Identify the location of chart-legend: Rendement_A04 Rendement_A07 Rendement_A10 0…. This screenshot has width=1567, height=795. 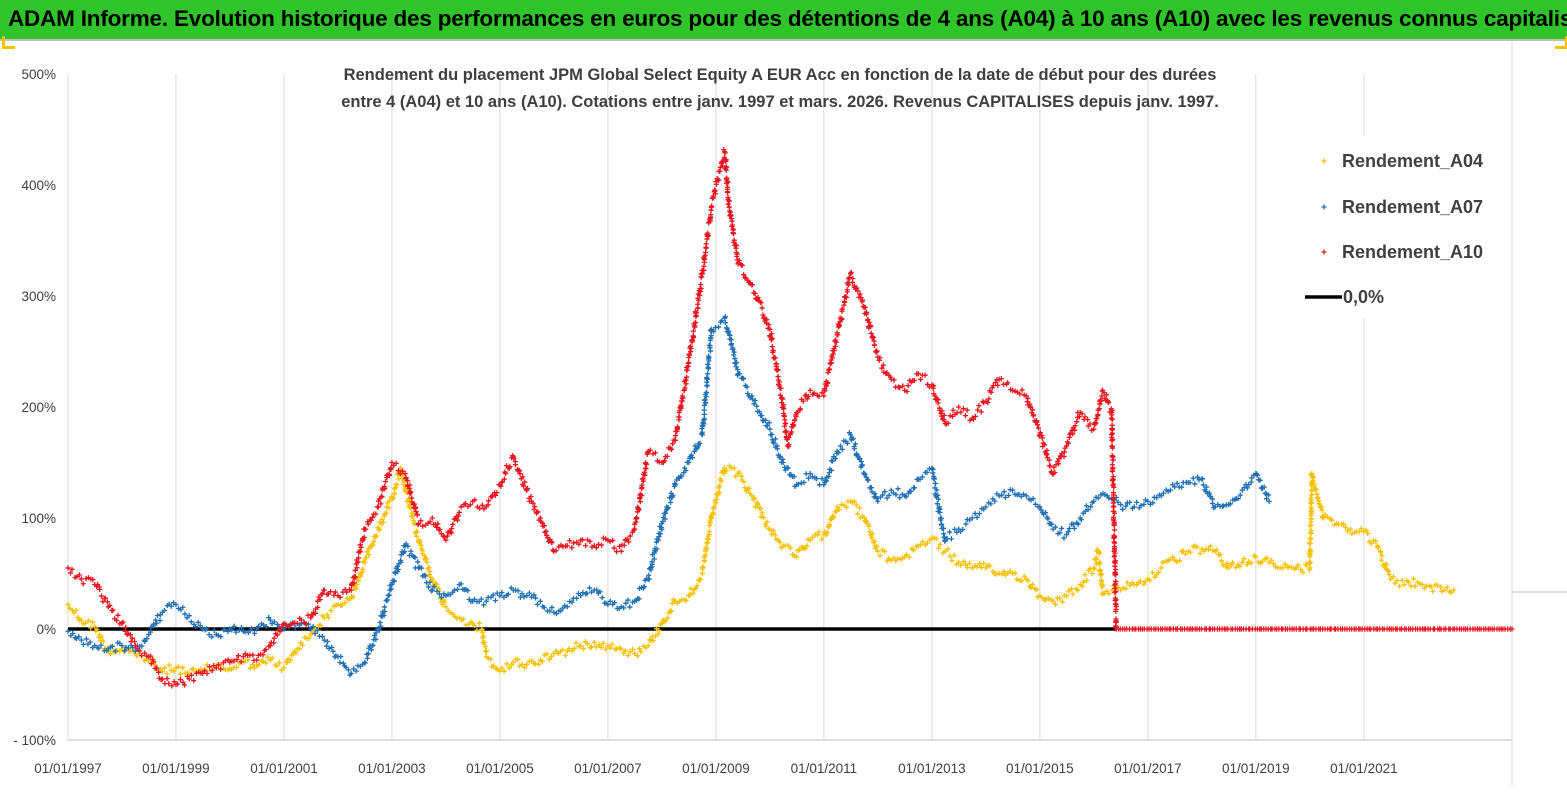
(1394, 227).